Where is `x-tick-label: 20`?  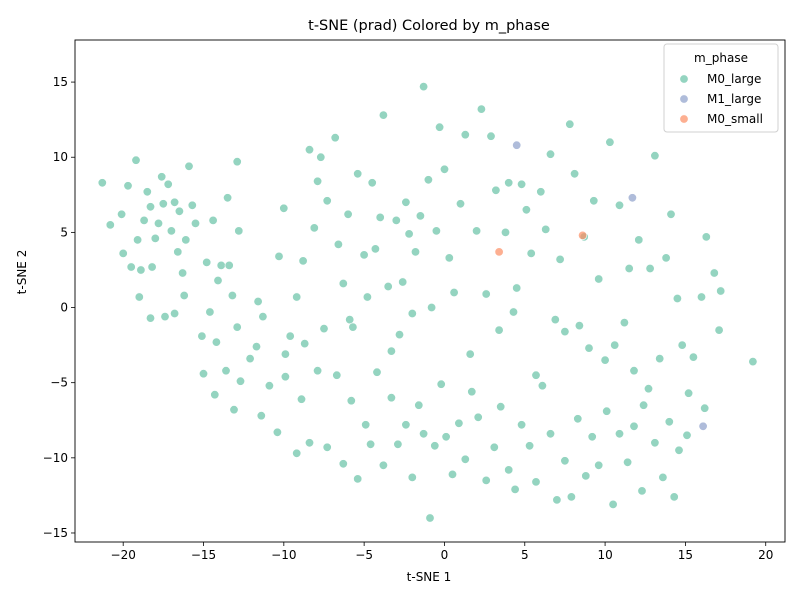 x-tick-label: 20 is located at coordinates (765, 555).